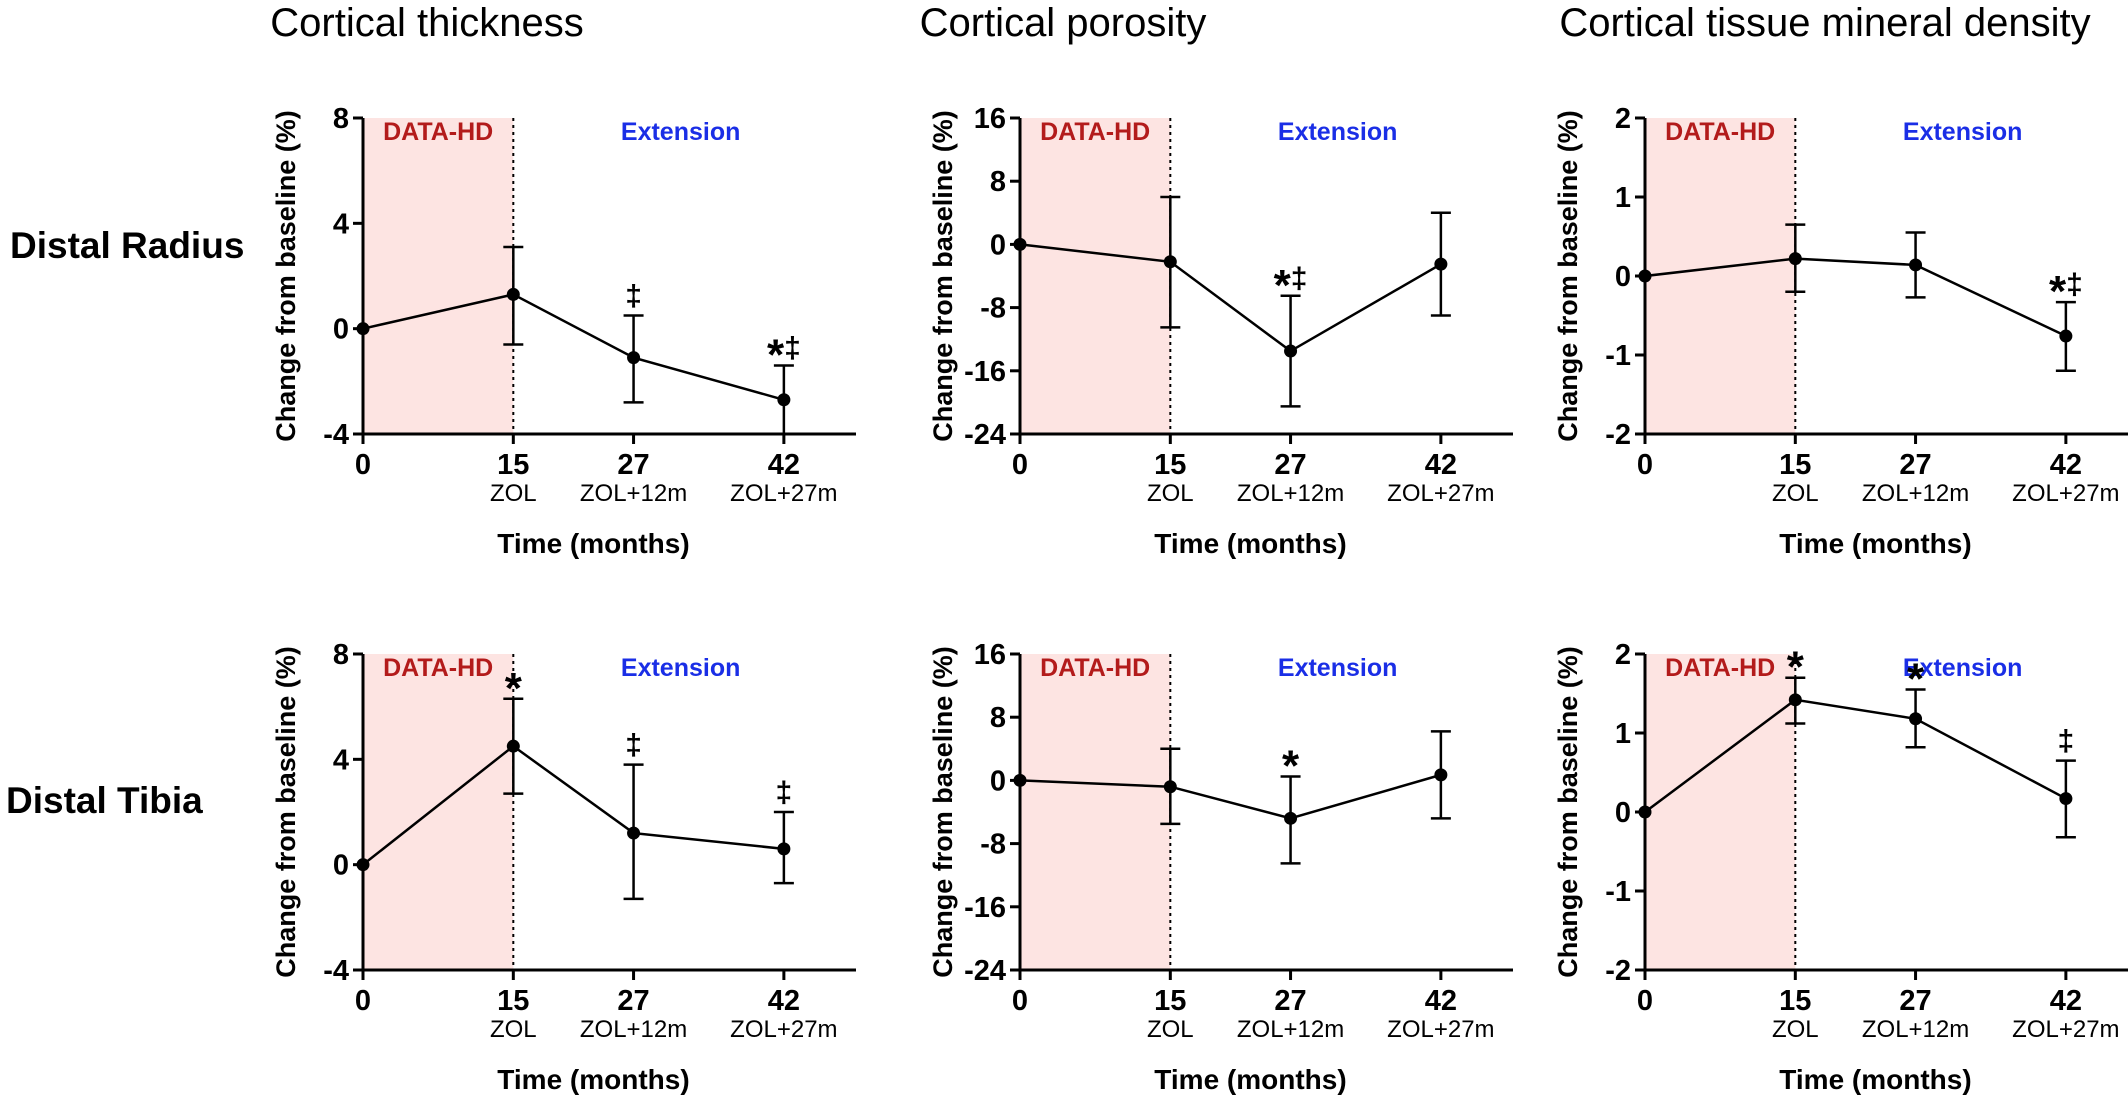  I want to click on y-tick-label: -16, so click(985, 908).